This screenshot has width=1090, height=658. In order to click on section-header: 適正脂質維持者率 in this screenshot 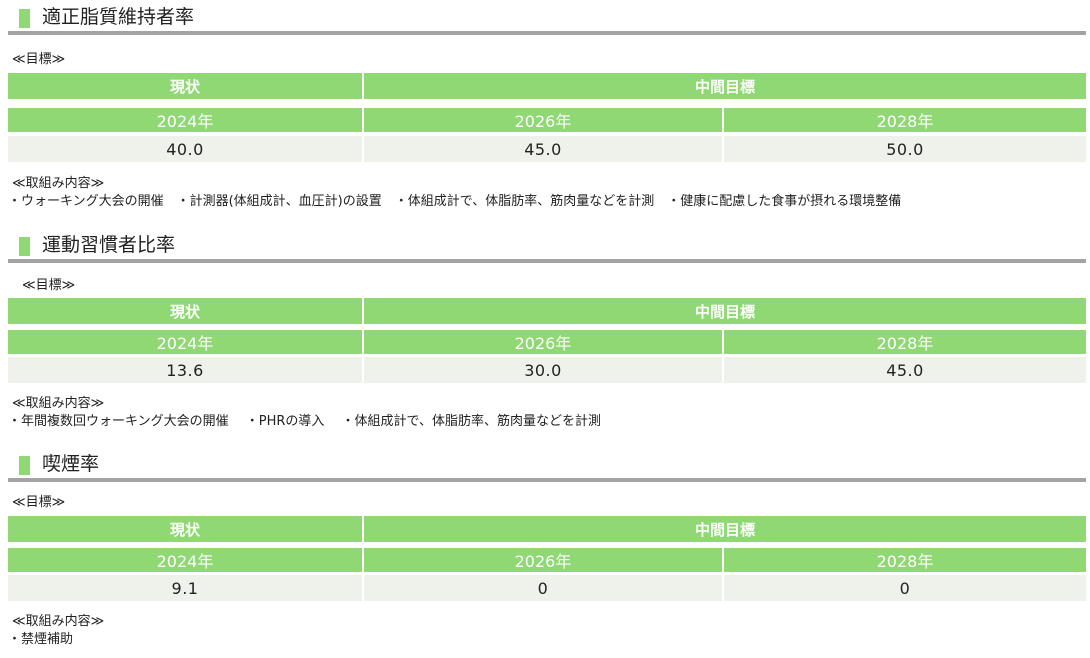, I will do `click(545, 17)`.